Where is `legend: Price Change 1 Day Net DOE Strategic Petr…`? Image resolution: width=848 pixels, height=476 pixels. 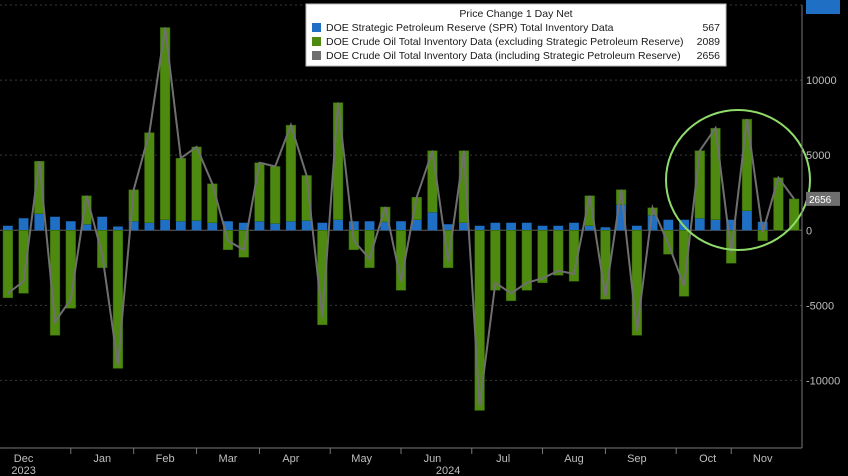 legend: Price Change 1 Day Net DOE Strategic Petr… is located at coordinates (516, 35).